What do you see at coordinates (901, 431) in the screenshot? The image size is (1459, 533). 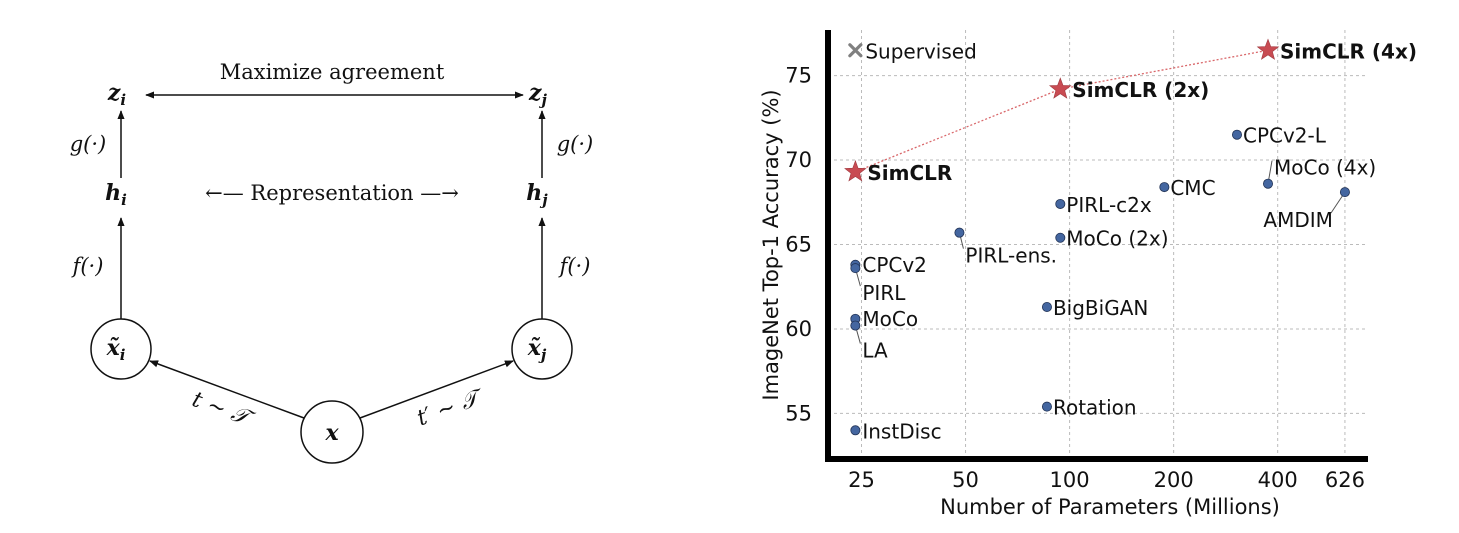 I see `point-label: InstDisc` at bounding box center [901, 431].